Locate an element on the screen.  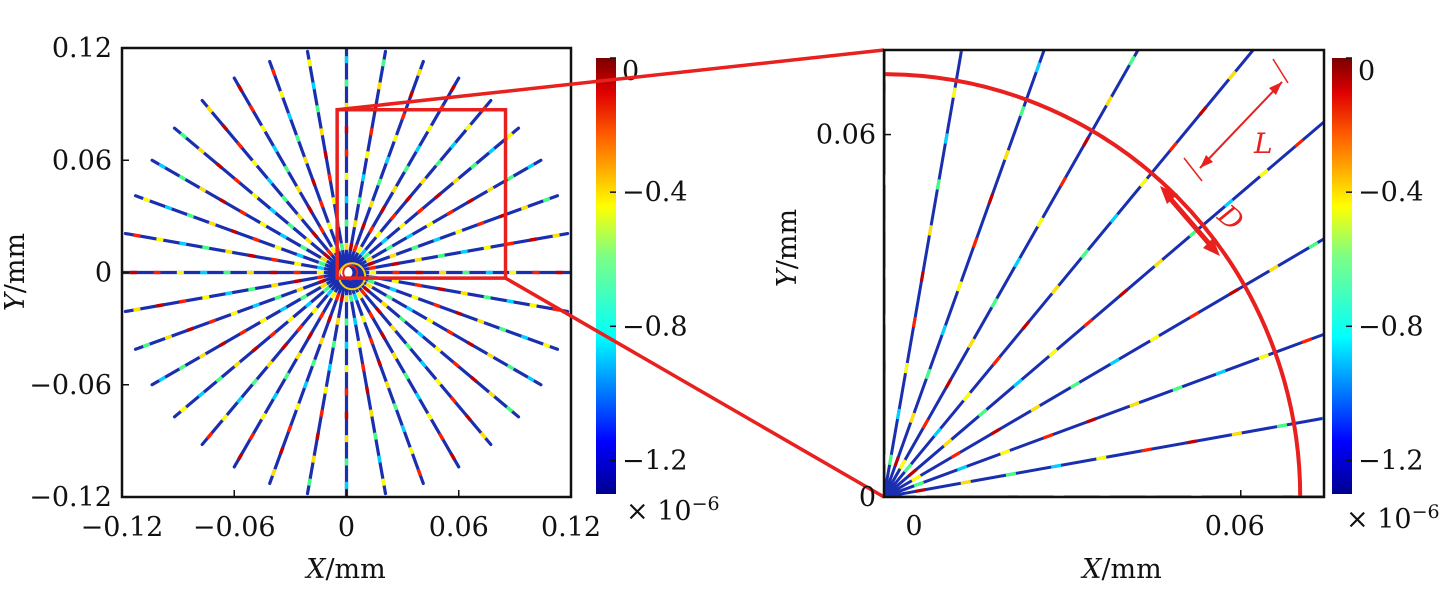
right-colorbar: 0 −0.4 −0.8 −1.2 × 10−6 is located at coordinates (1386, 295).